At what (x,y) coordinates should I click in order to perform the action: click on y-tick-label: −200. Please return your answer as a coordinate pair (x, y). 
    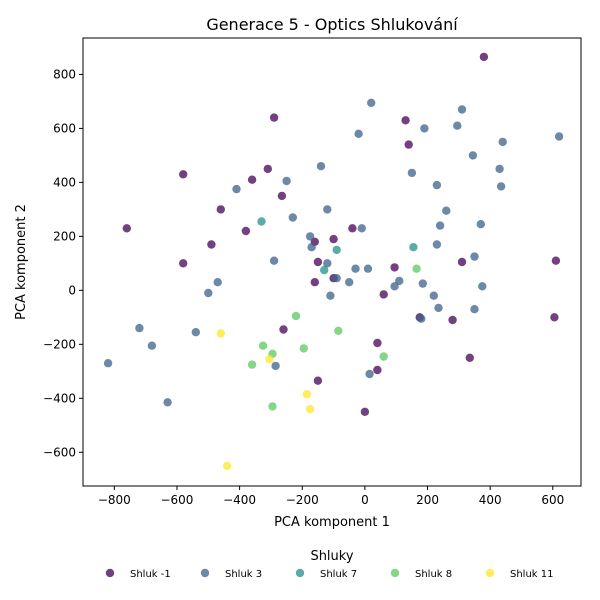
    Looking at the image, I should click on (59, 344).